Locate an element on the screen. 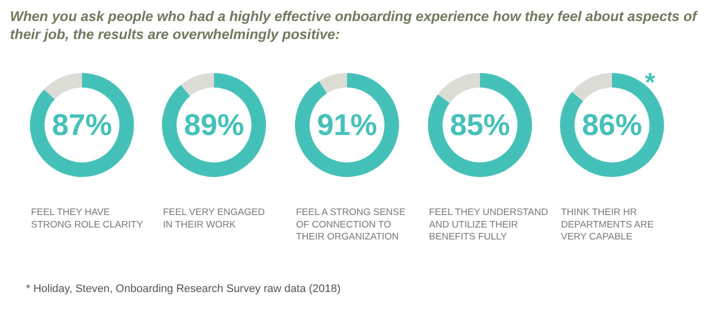  text: When you ask people who had a highly effective onboarding experience how they feel about aspects of their job, the results are overwhelmingly positive: is located at coordinates (354, 25).